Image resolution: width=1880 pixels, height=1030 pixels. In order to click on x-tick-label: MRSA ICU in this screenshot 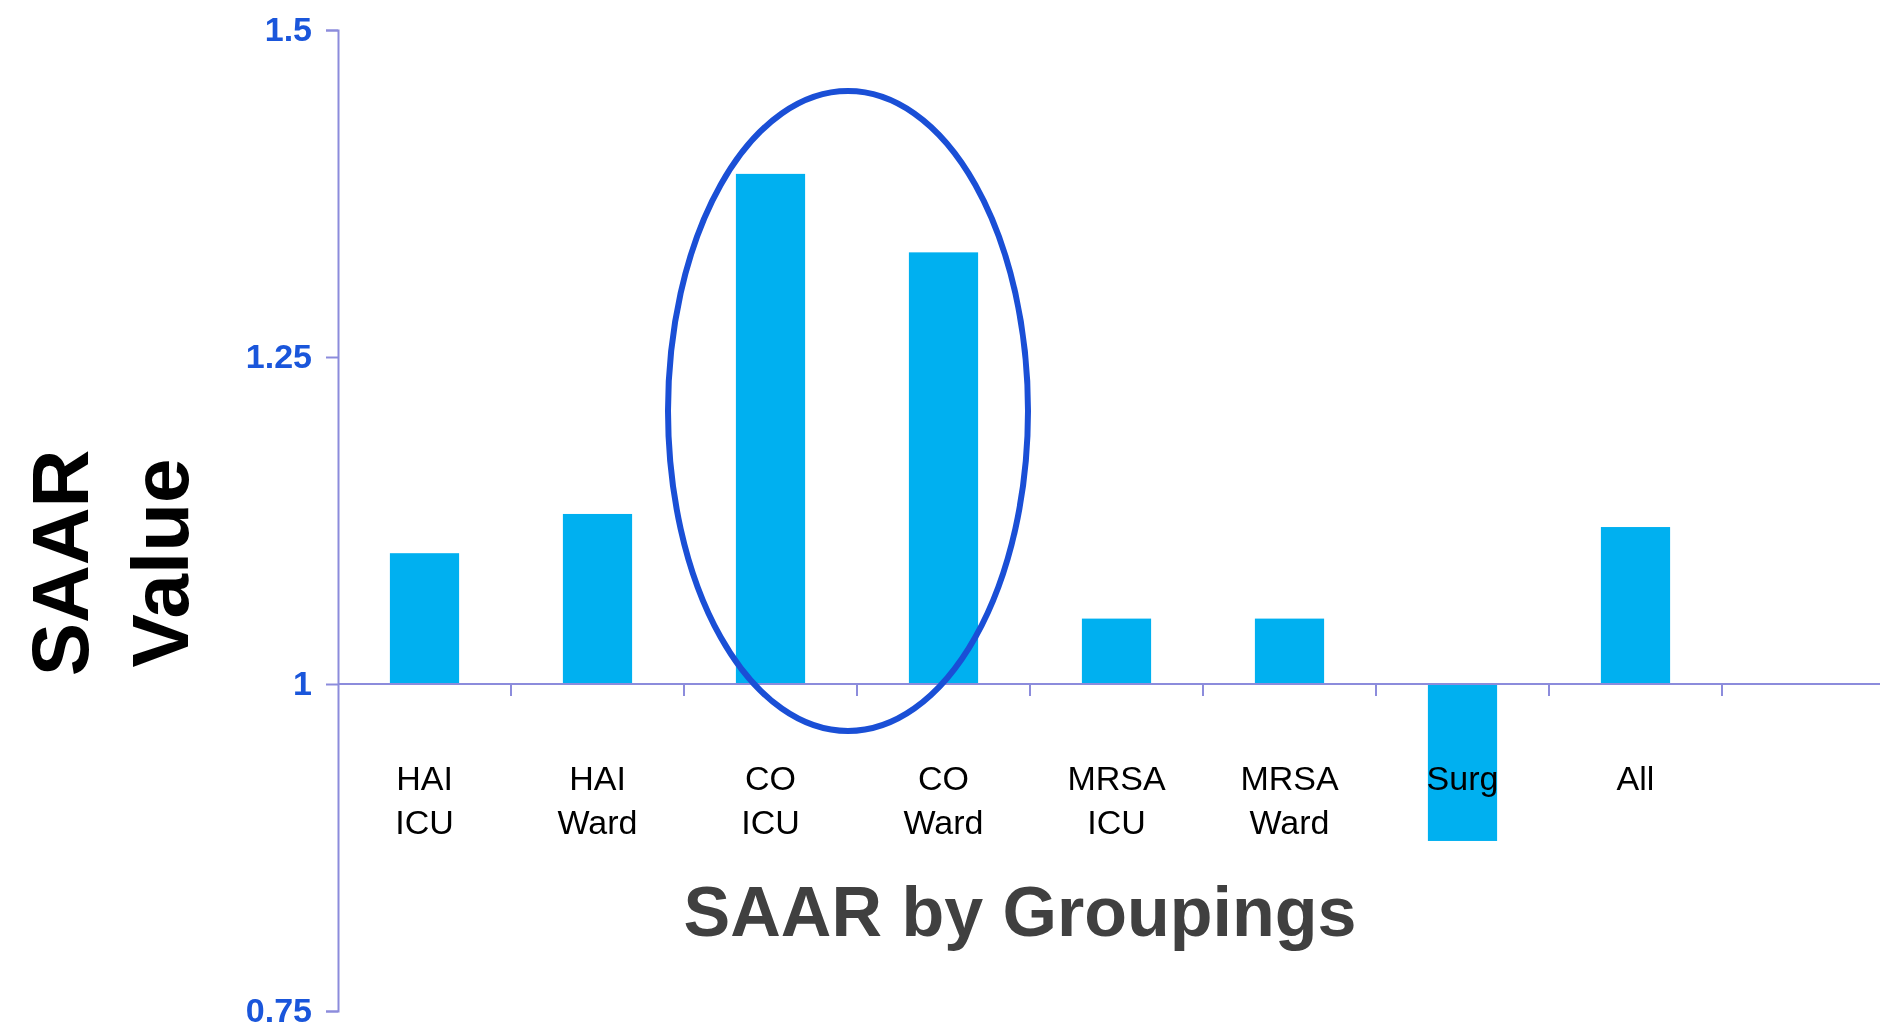, I will do `click(1116, 800)`.